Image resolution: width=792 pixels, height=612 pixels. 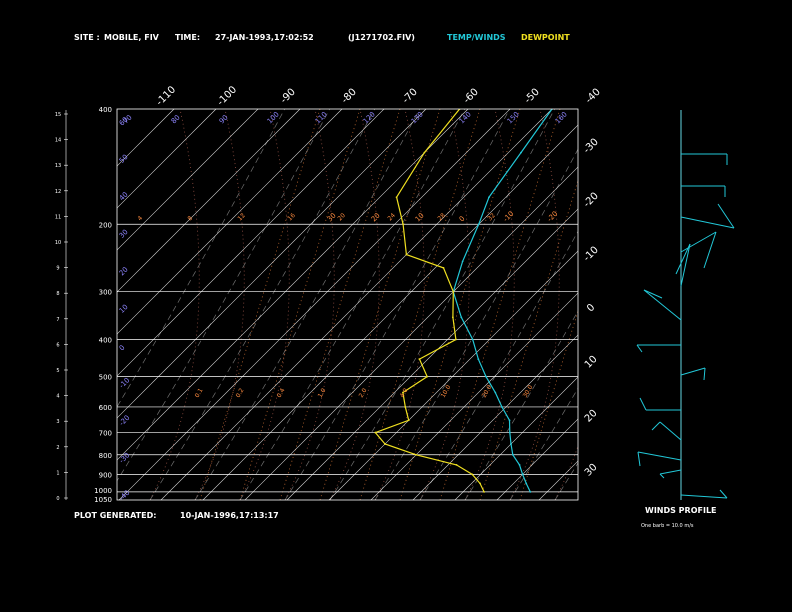 I want to click on mixing-ratio-label: 16, so click(x=291, y=217).